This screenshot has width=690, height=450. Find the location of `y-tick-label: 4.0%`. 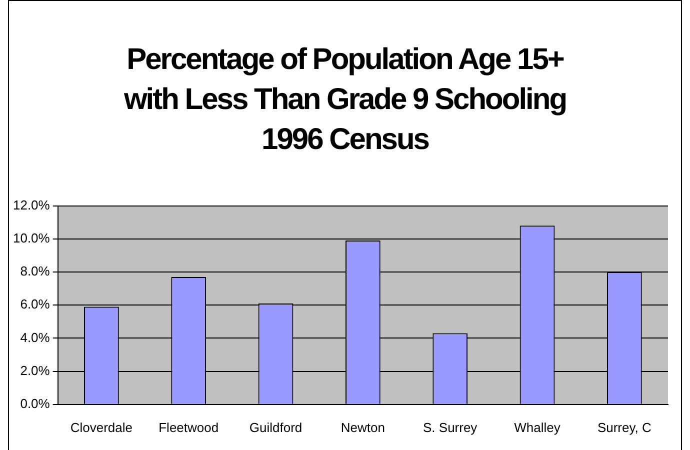

y-tick-label: 4.0% is located at coordinates (35, 337).